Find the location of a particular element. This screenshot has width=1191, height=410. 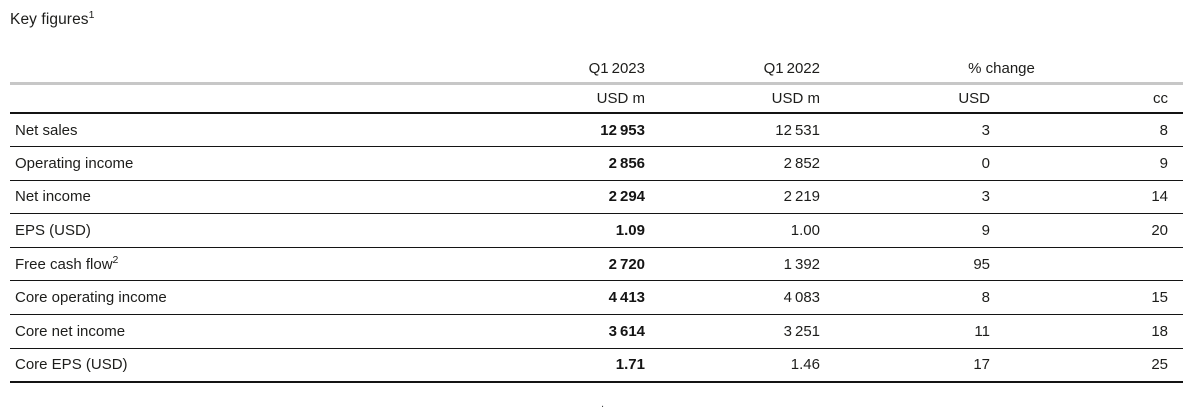

value-q1-2022: 2 852 is located at coordinates (732, 163).